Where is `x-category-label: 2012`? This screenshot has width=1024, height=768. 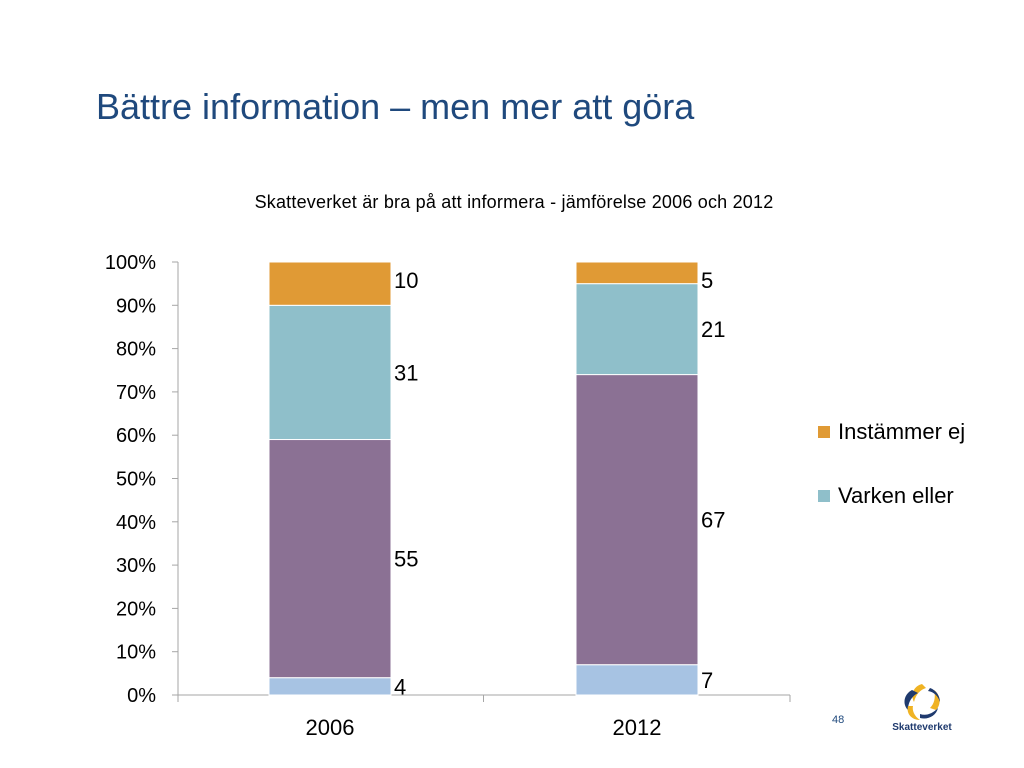
x-category-label: 2012 is located at coordinates (637, 727).